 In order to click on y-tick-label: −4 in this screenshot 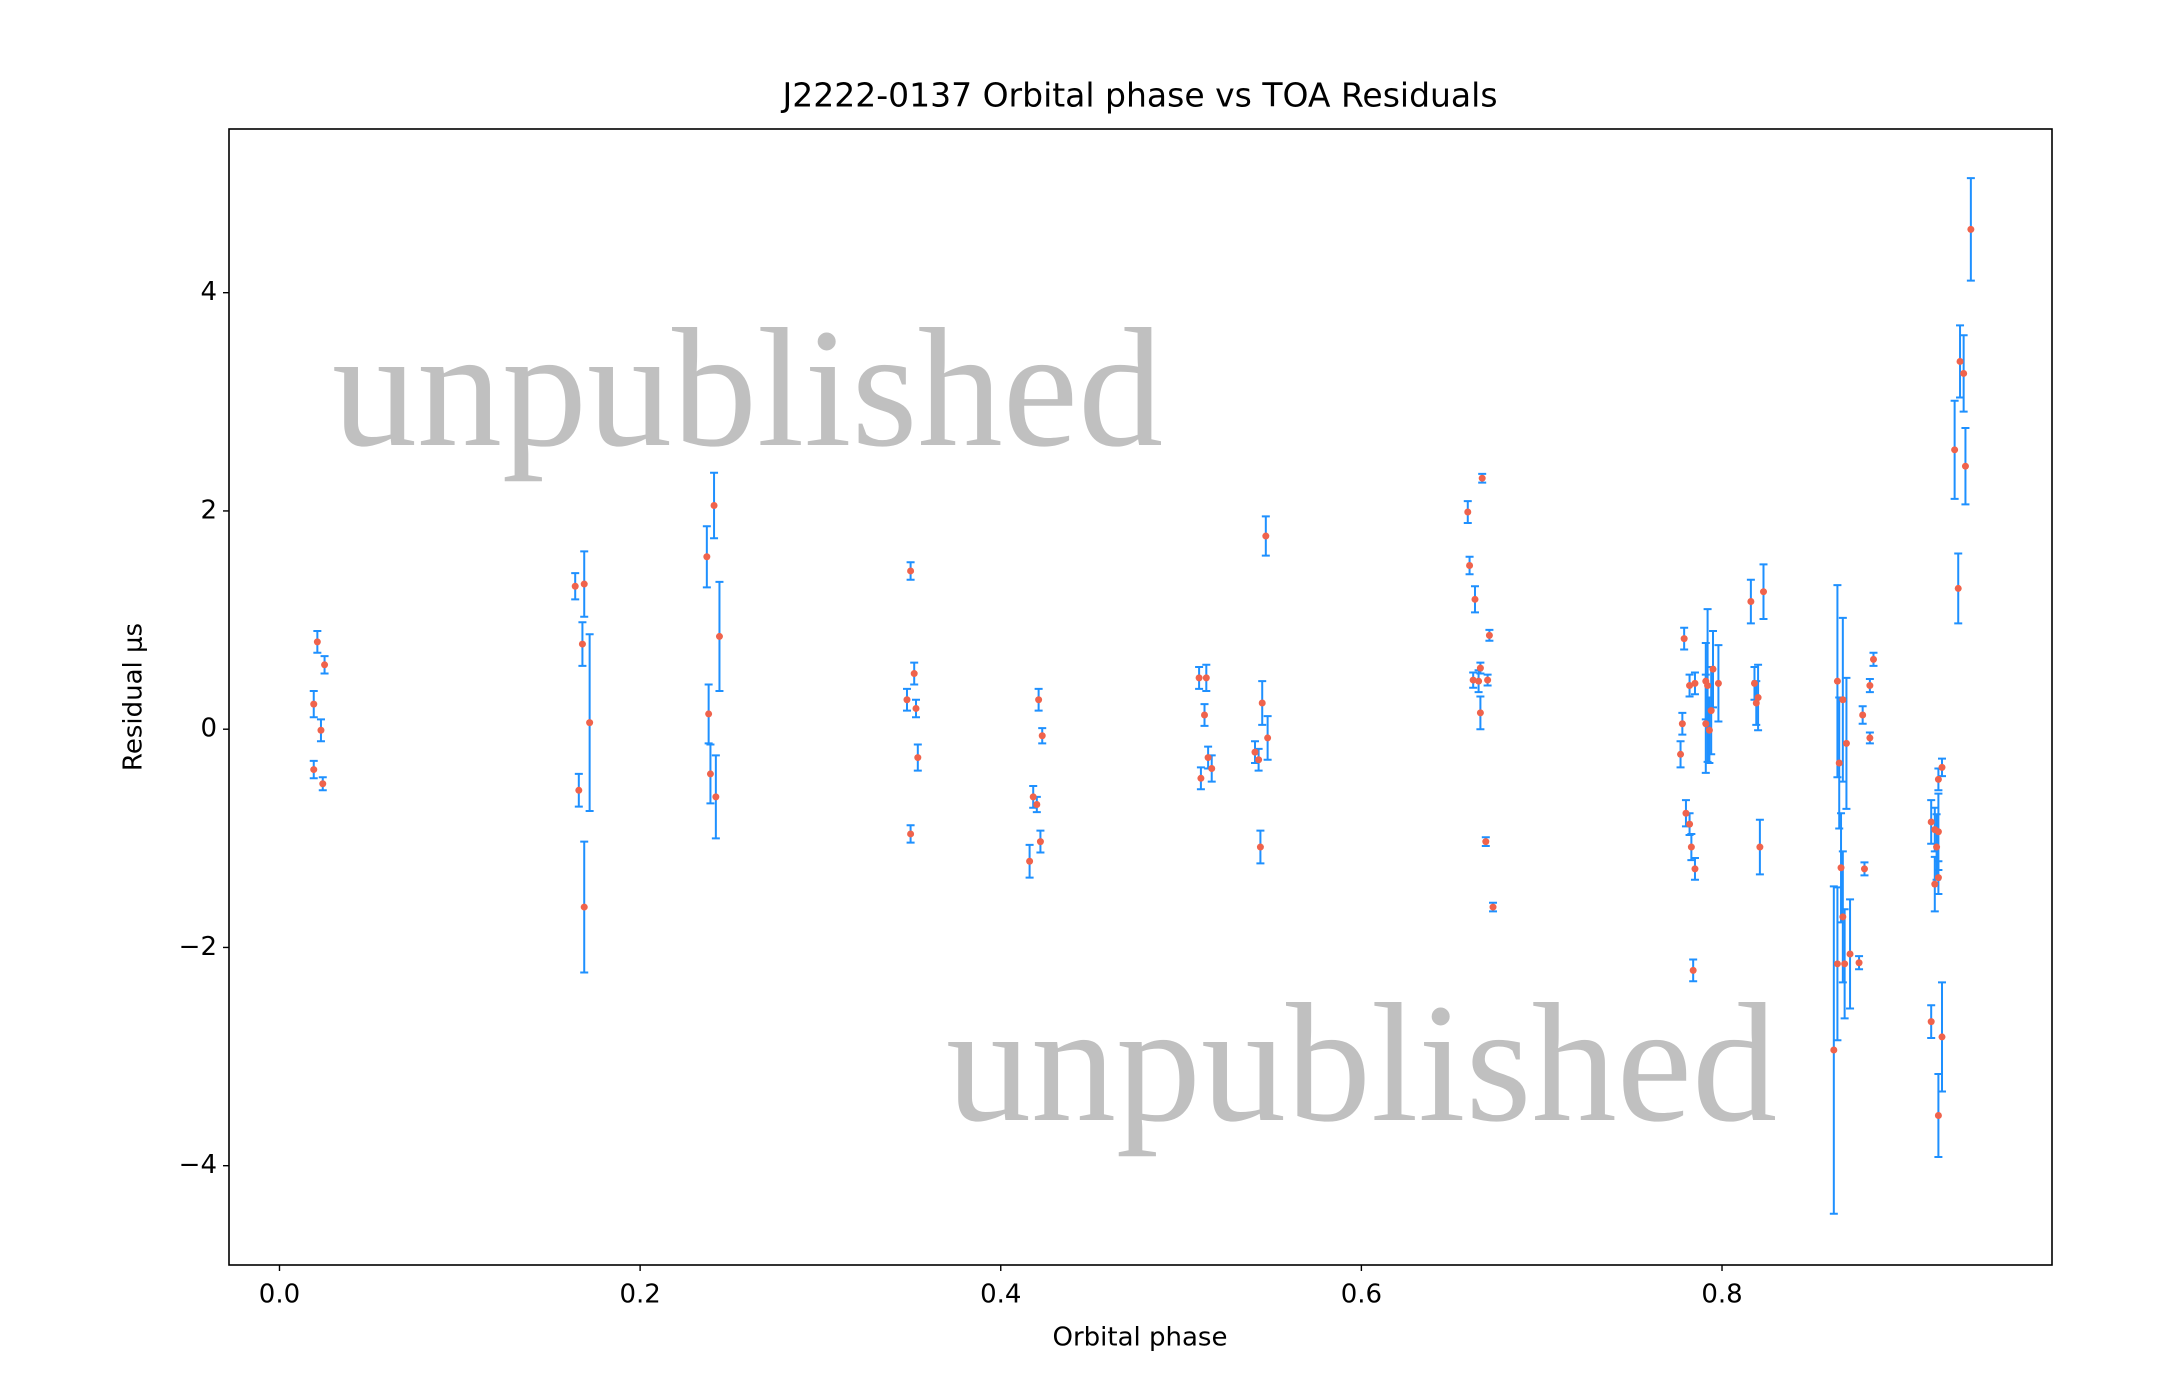, I will do `click(198, 1165)`.